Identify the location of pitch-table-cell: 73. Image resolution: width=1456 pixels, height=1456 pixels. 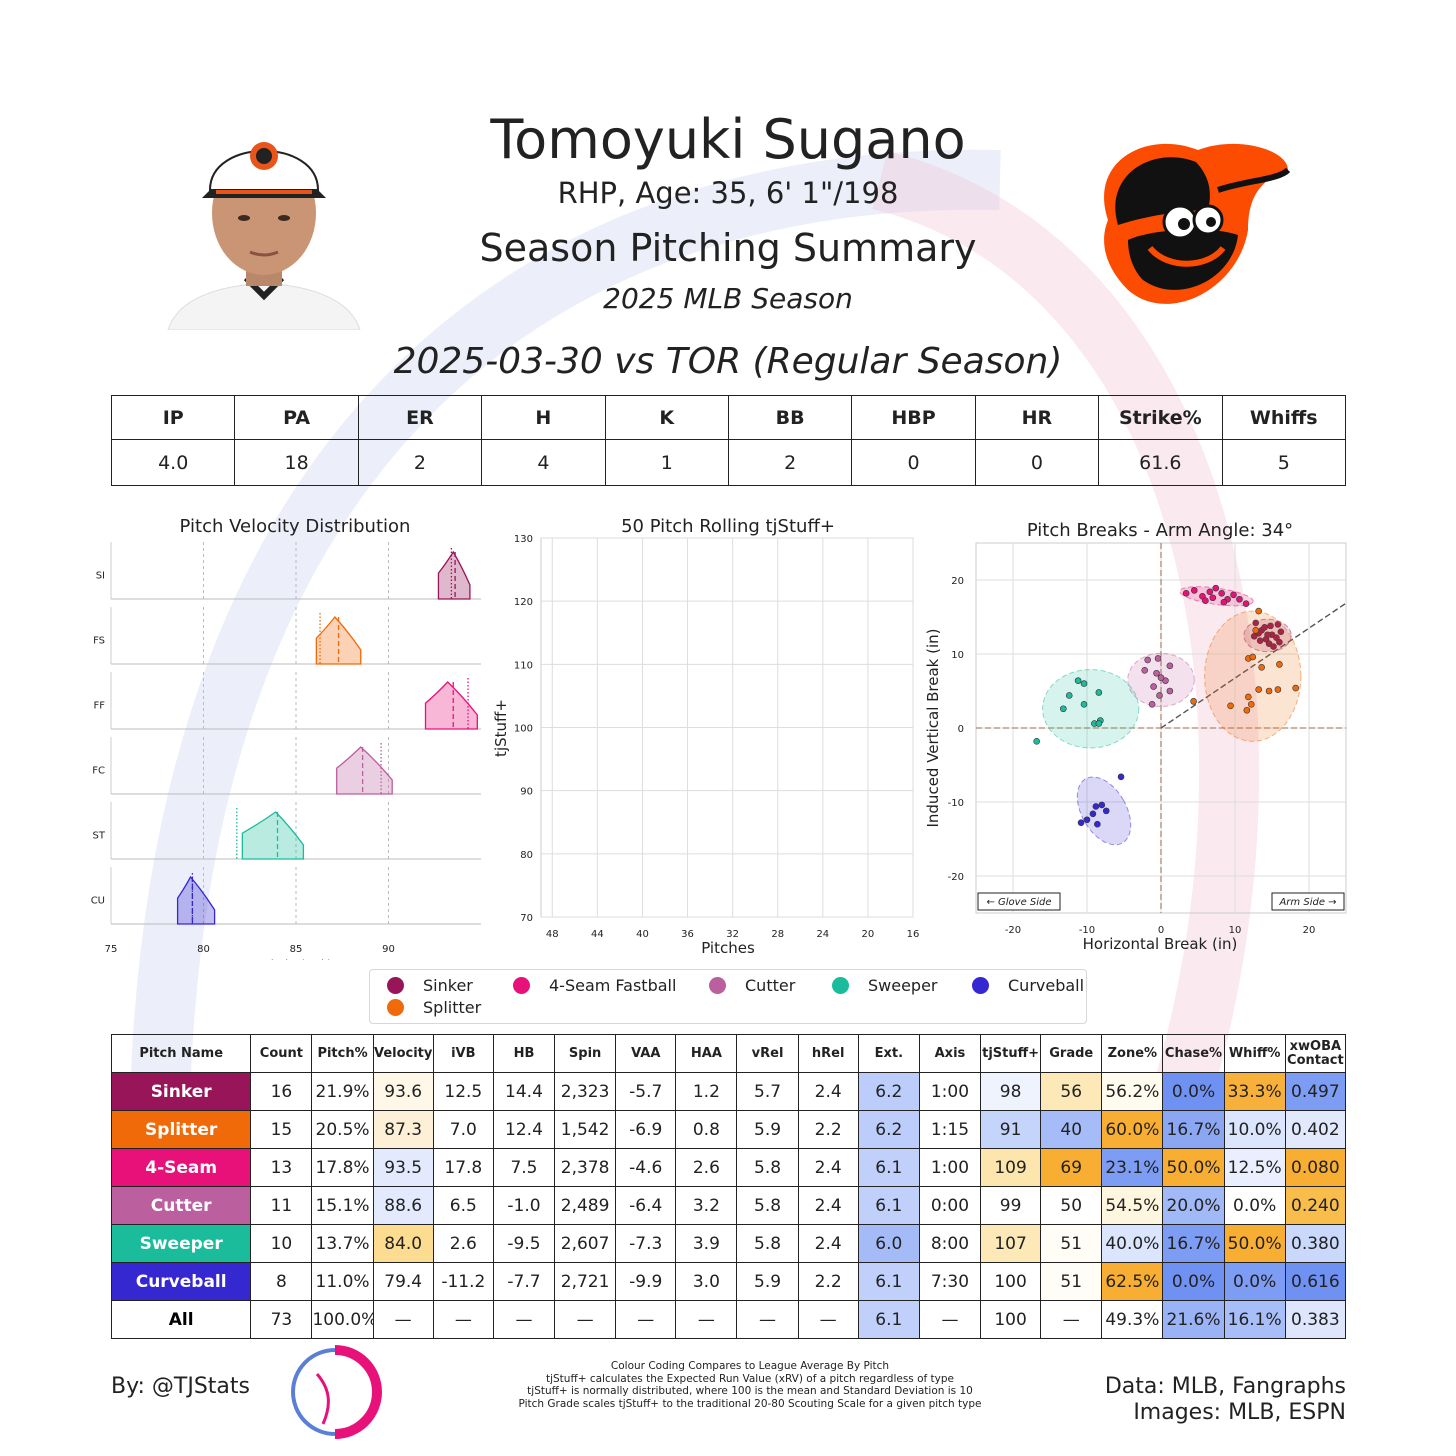
(281, 1319).